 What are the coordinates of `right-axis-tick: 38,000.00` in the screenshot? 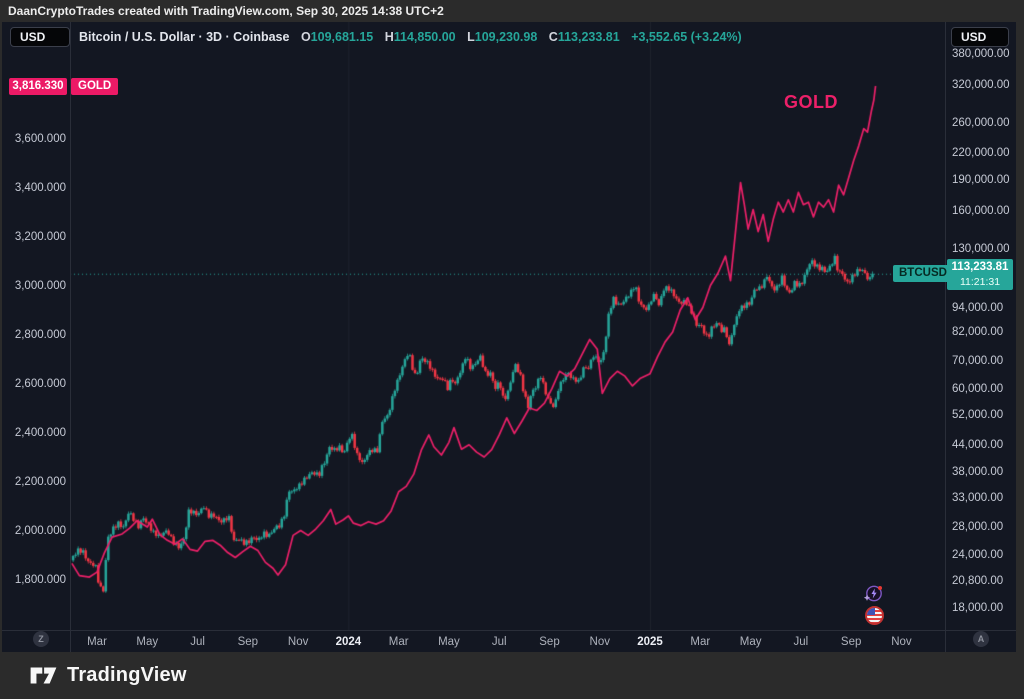 It's located at (978, 471).